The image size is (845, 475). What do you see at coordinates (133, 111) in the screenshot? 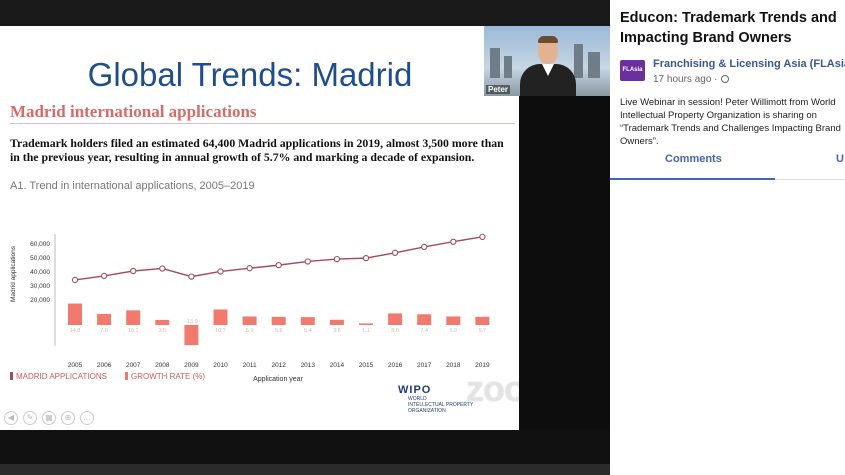
I see `section-title: Madrid international applications` at bounding box center [133, 111].